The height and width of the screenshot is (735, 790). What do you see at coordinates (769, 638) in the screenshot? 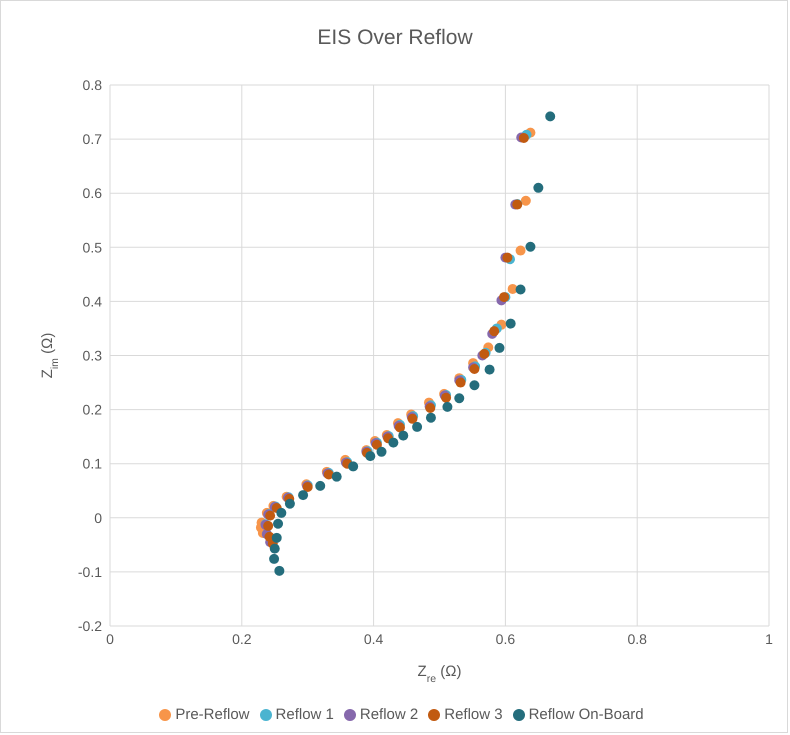
I see `x-tick-label: 1` at bounding box center [769, 638].